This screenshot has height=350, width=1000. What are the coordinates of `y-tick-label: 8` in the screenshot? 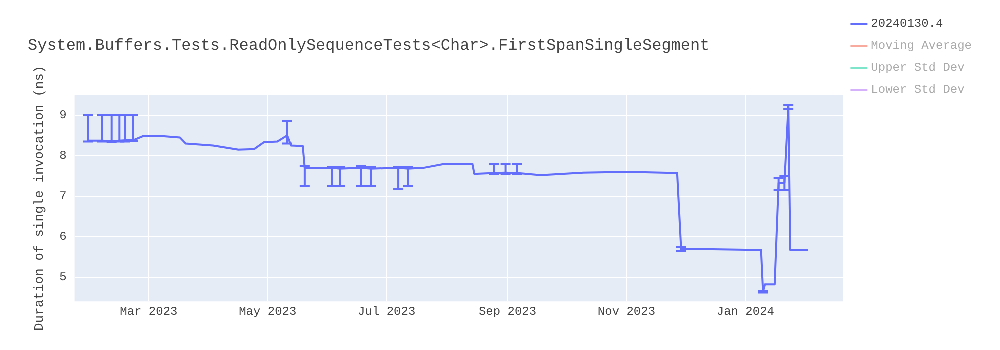 It's located at (63, 156).